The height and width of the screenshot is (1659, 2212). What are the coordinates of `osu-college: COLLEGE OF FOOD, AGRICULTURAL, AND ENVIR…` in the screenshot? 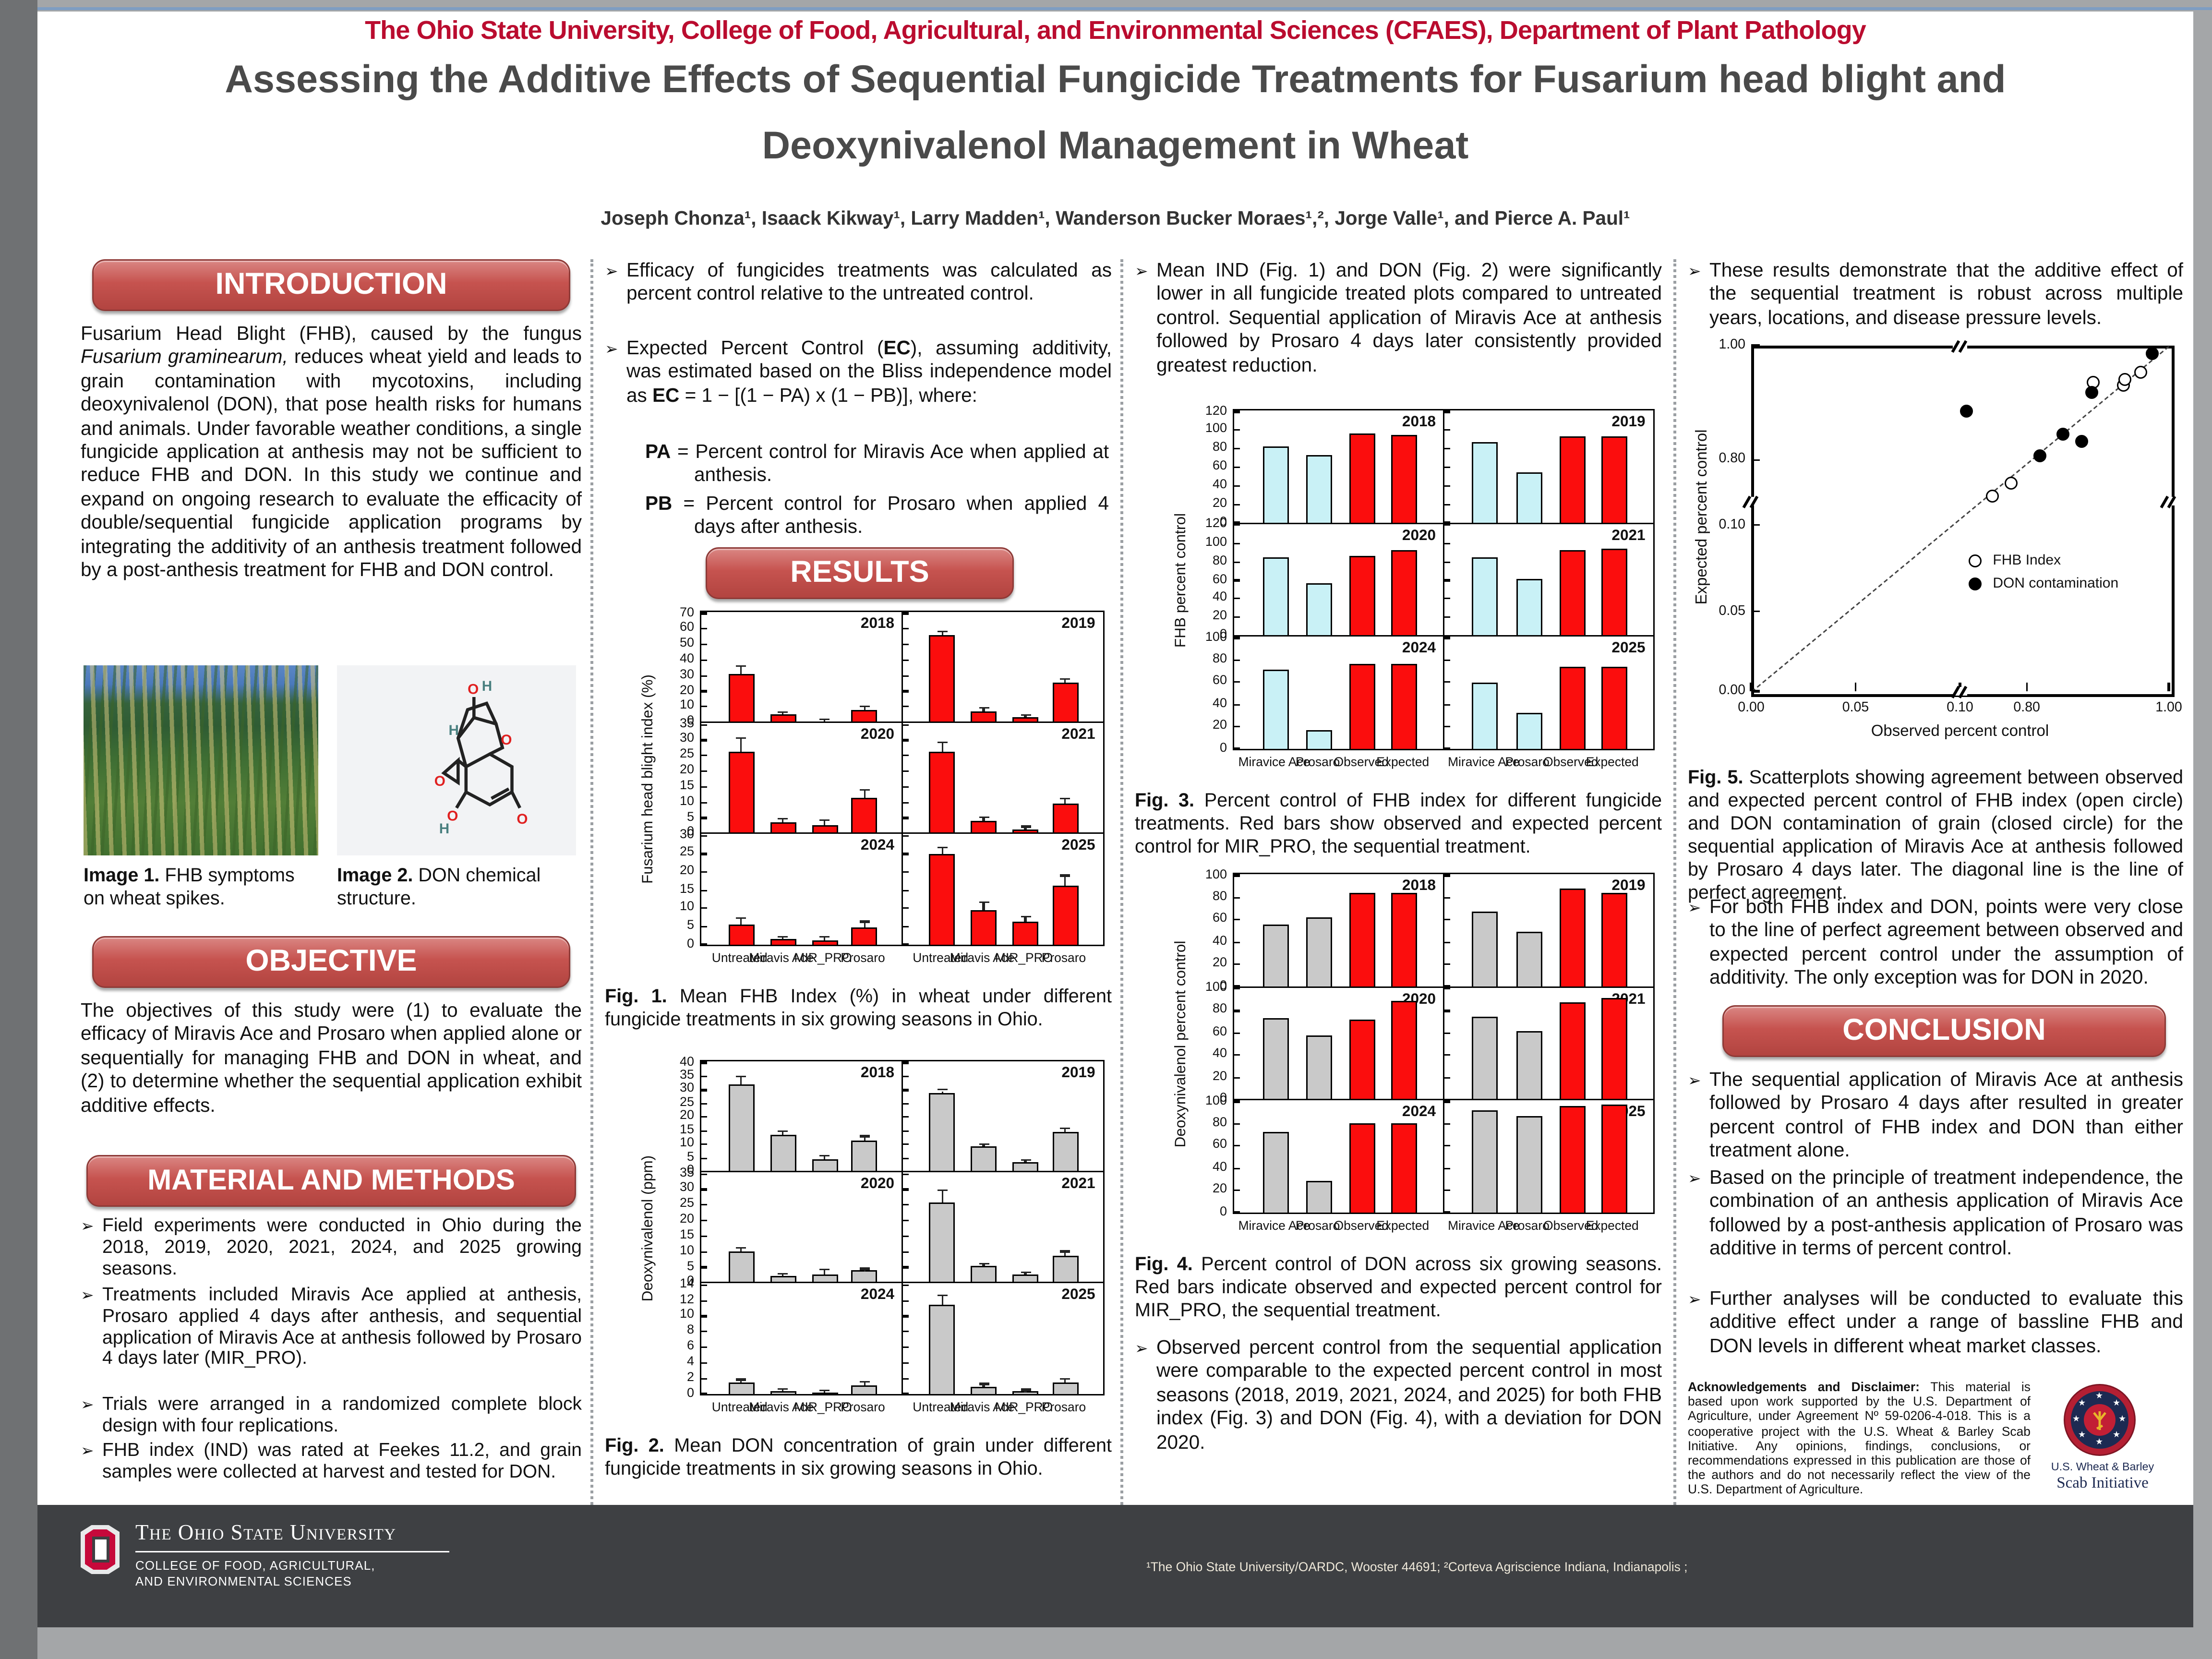 It's located at (255, 1573).